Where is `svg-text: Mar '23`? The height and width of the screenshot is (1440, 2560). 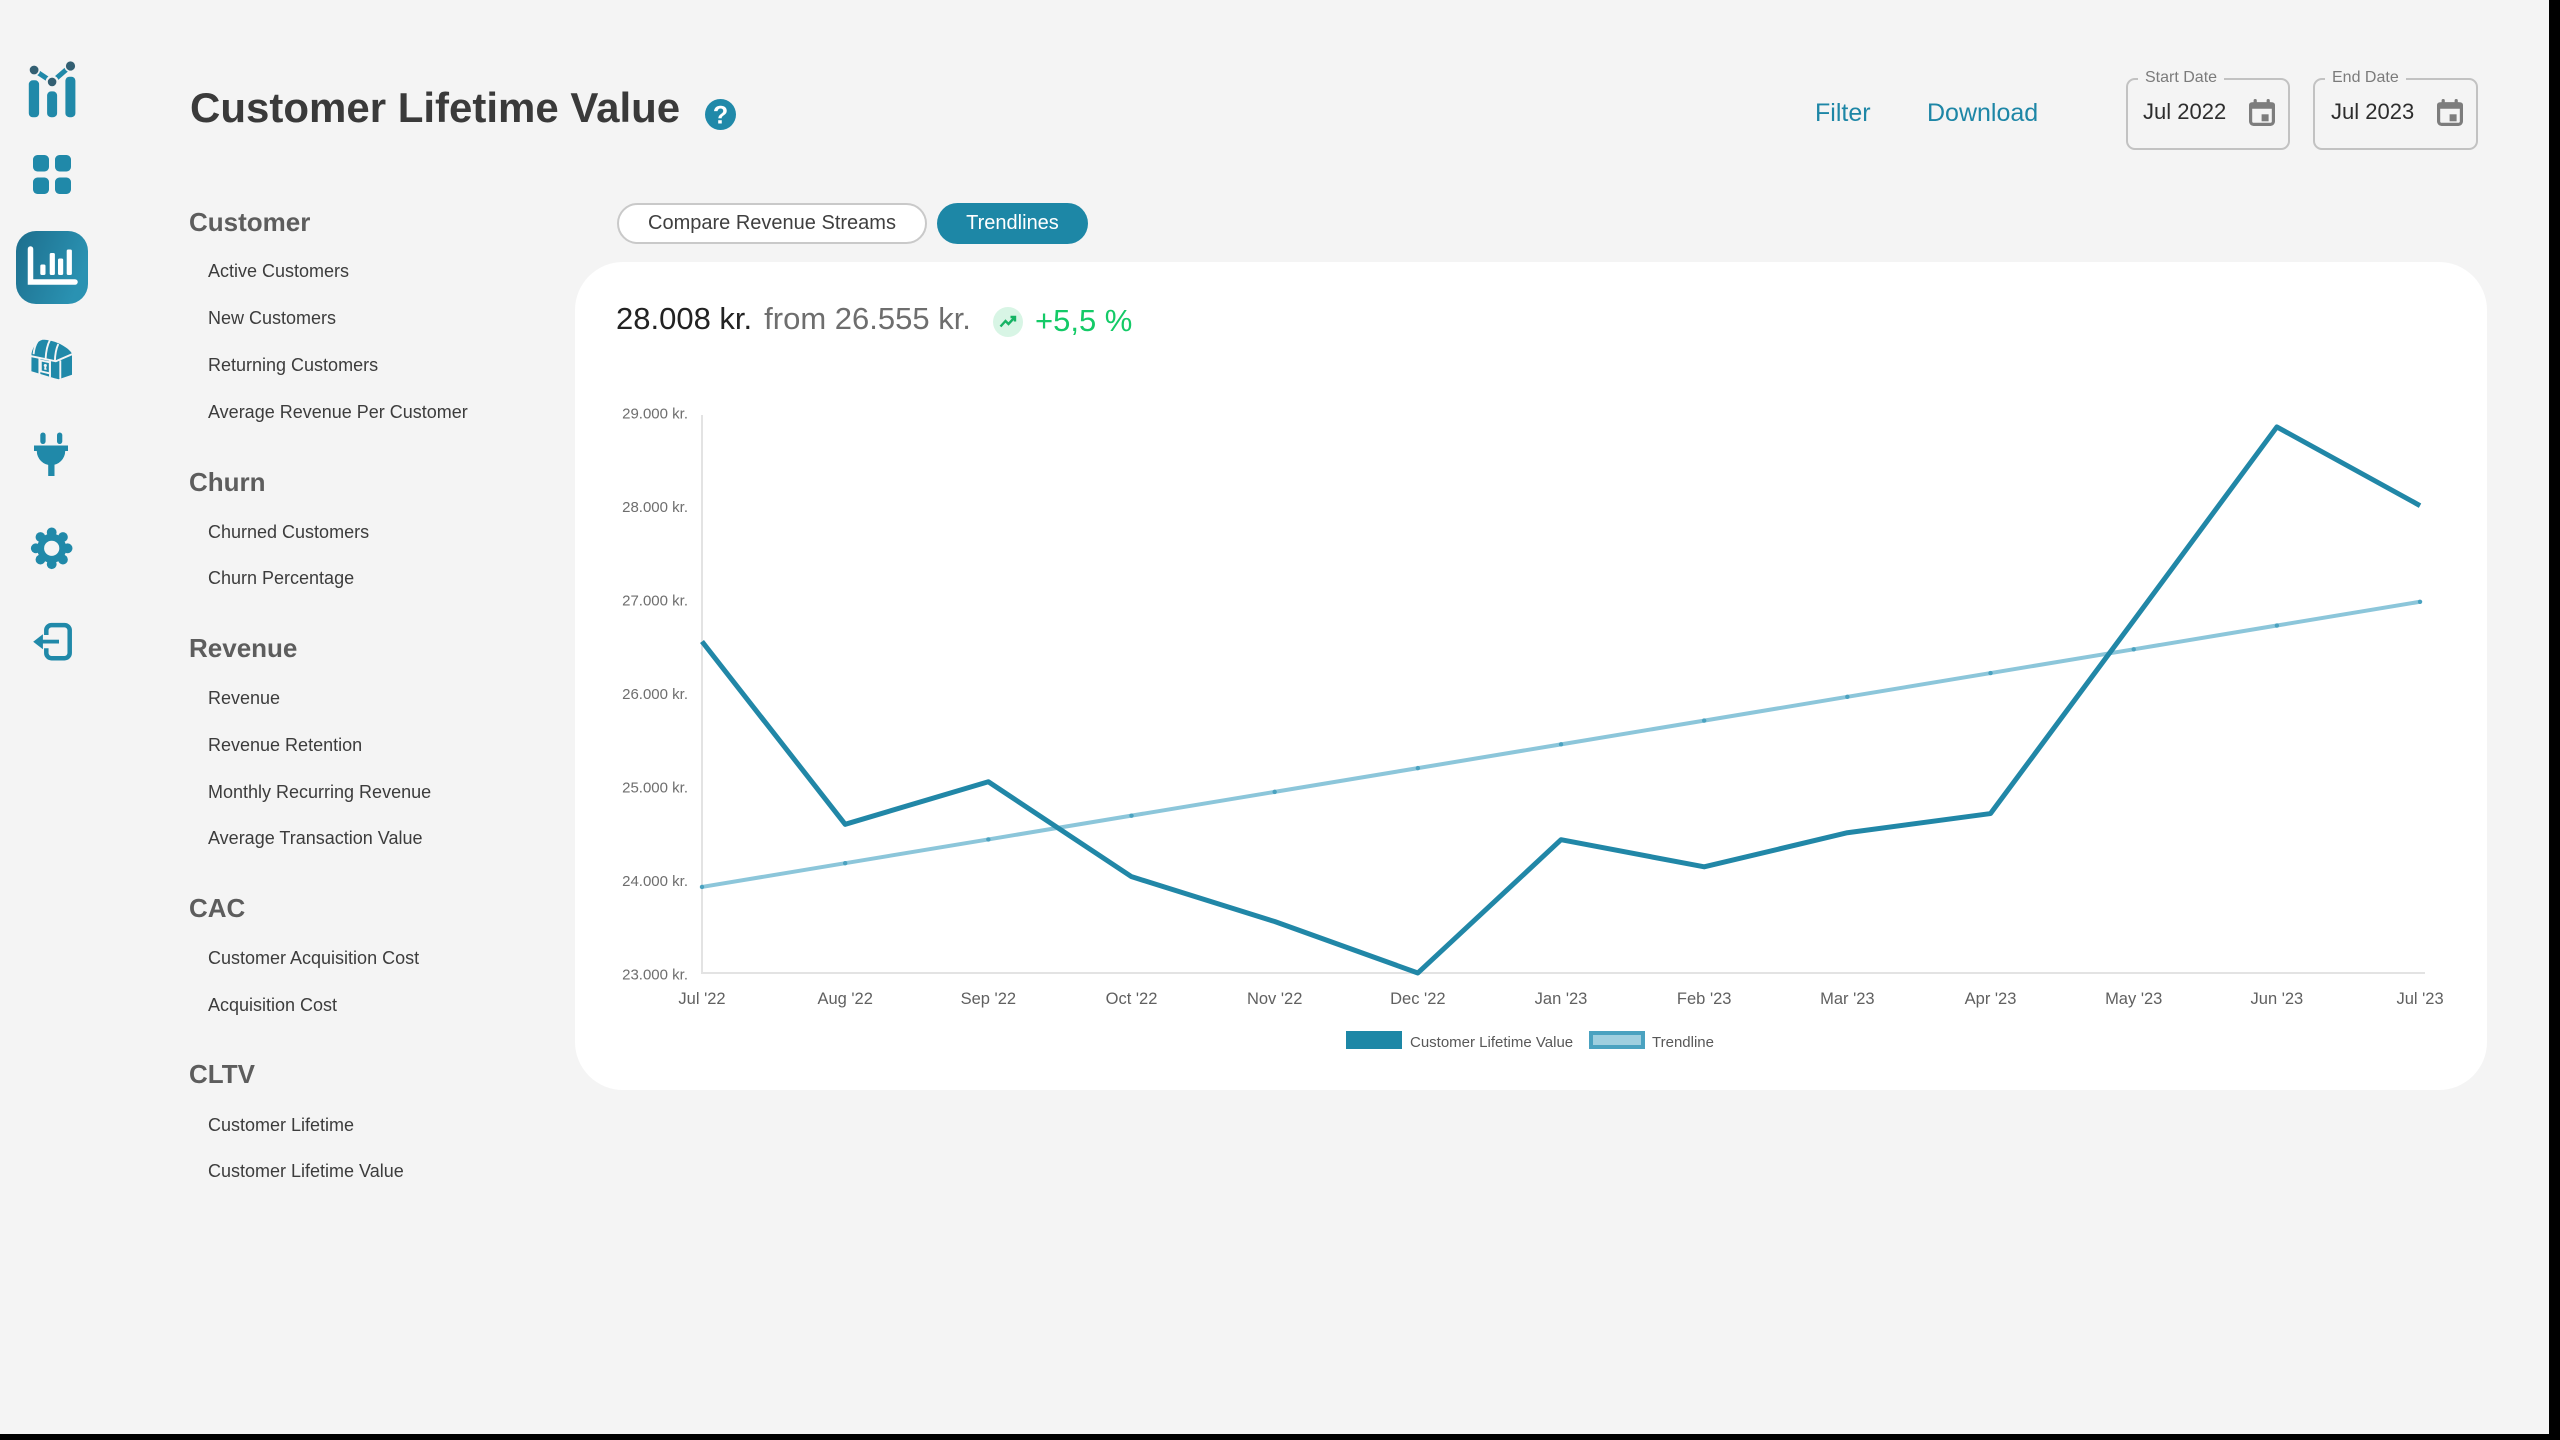 svg-text: Mar '23 is located at coordinates (1847, 999).